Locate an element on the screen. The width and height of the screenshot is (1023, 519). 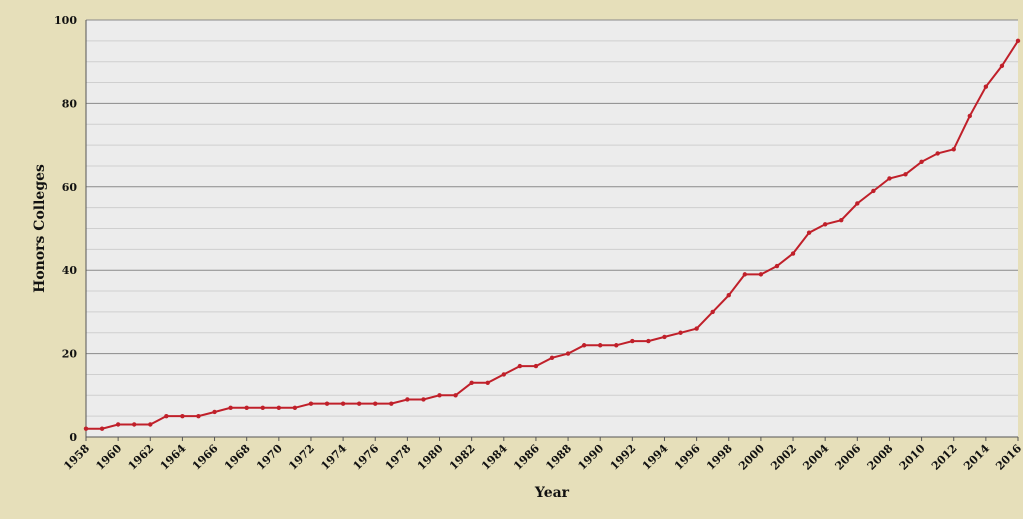
x-tick-label: 1970 is located at coordinates (269, 457).